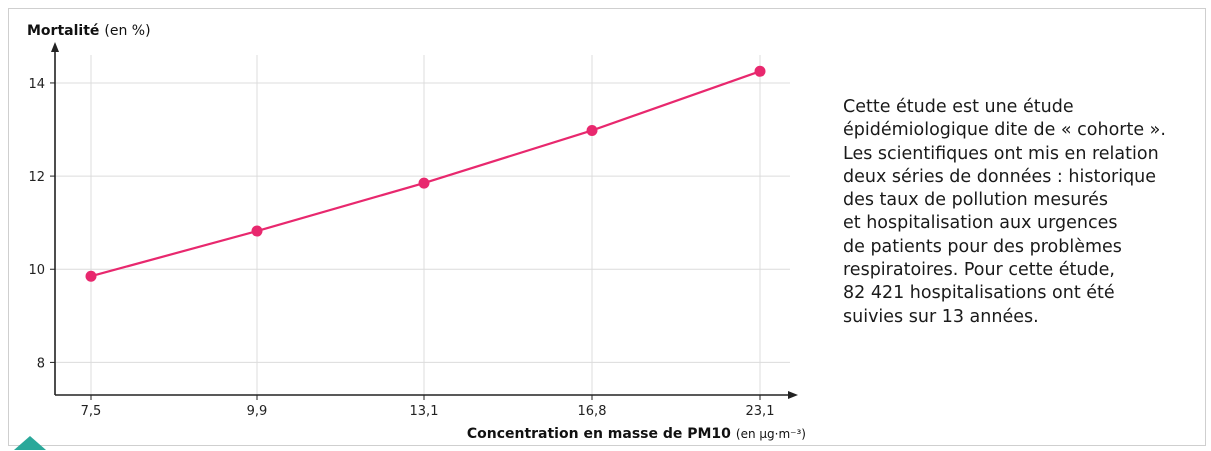  Describe the element at coordinates (127, 31) in the screenshot. I see `y-axis-unit: (en %)` at that location.